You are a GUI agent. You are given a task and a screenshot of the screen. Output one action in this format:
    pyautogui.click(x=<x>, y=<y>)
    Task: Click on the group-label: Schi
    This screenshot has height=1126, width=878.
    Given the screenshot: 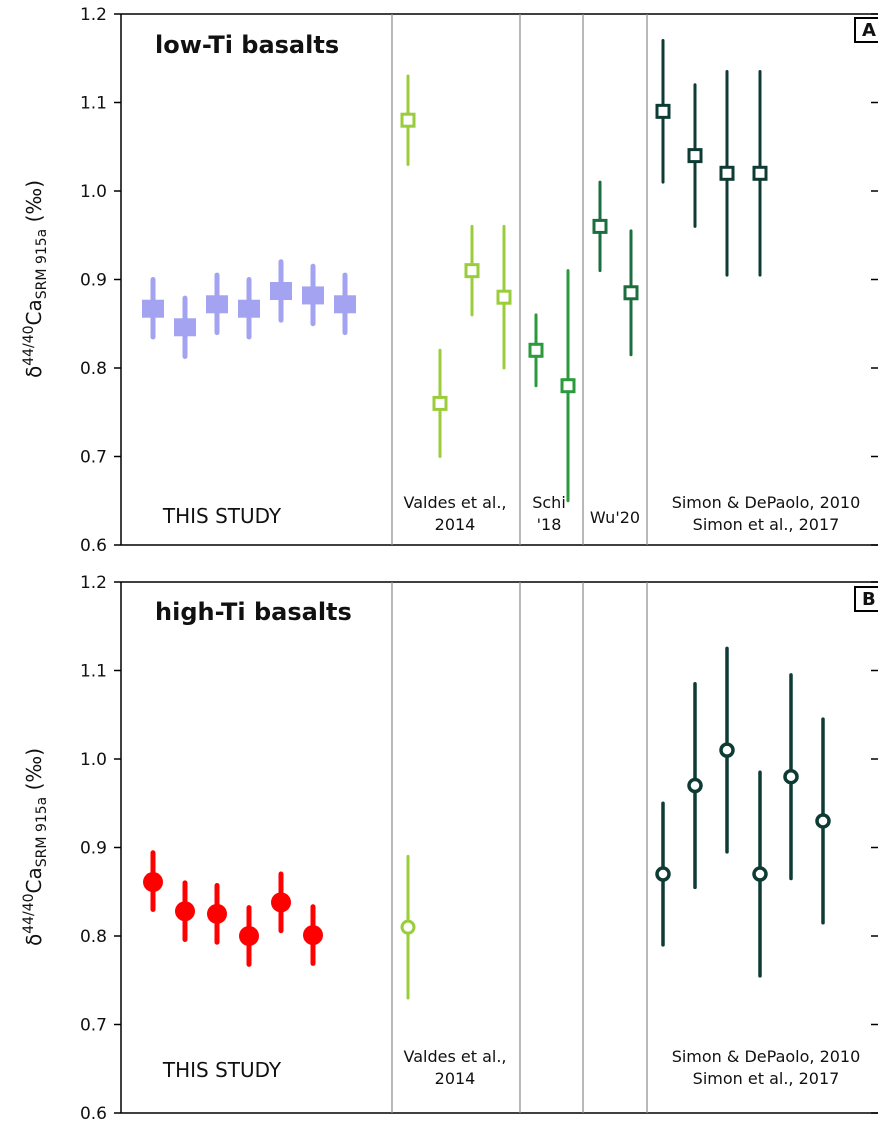 What is the action you would take?
    pyautogui.click(x=549, y=502)
    